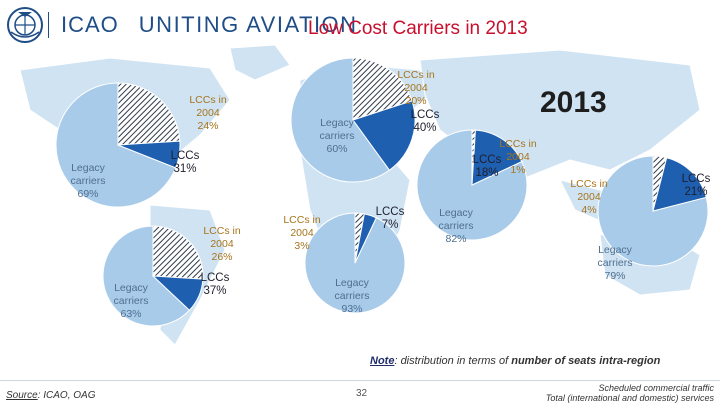 This screenshot has height=405, width=720. Describe the element at coordinates (149, 114) in the screenshot. I see `pie-slice-lcc-2004-north-america-left` at that location.